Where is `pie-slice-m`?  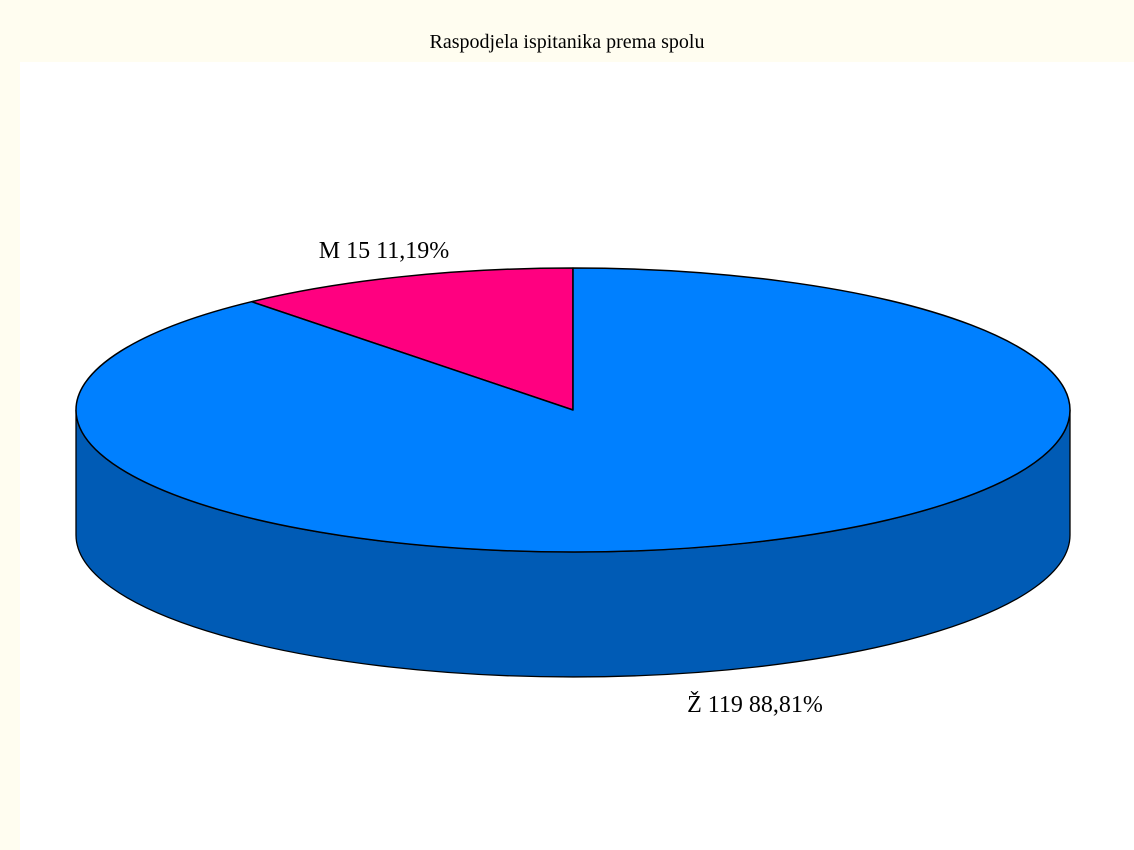
pie-slice-m is located at coordinates (412, 339).